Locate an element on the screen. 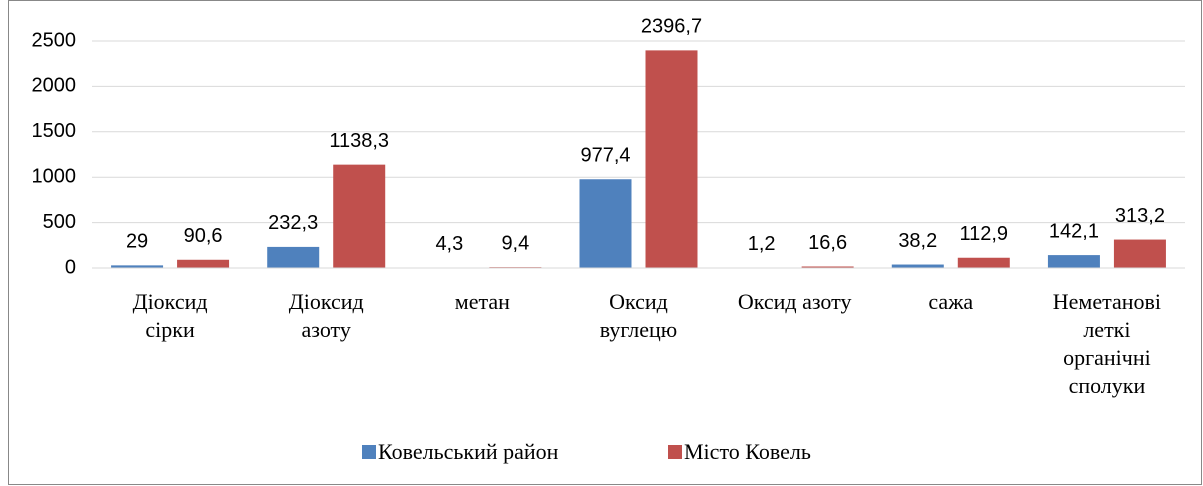  data-label: 38,2 is located at coordinates (917, 241).